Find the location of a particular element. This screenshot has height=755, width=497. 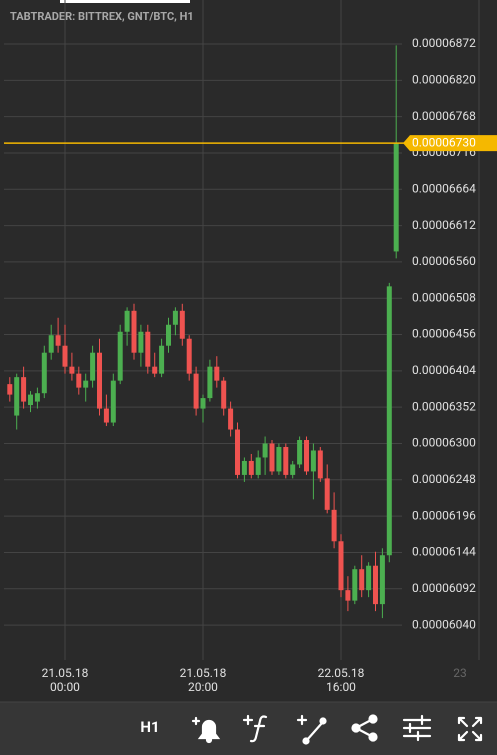

tab-indicator is located at coordinates (125, 1).